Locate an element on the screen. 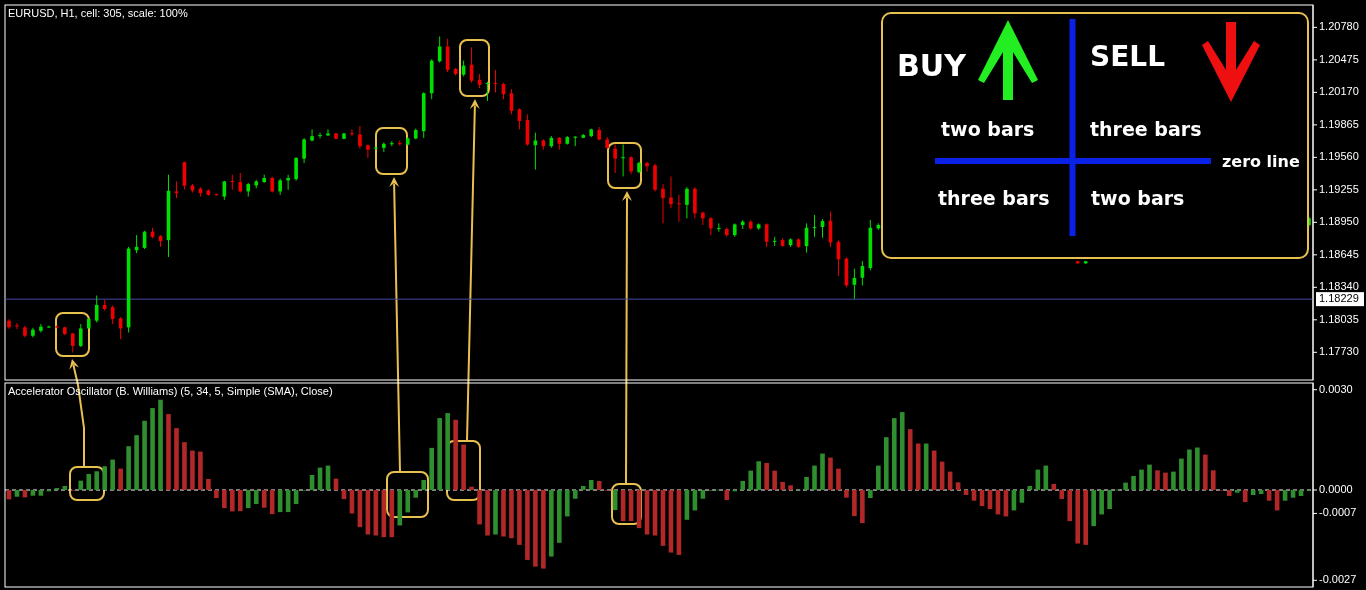 The image size is (1366, 590). y-tick-label: 1.18035 is located at coordinates (1339, 318).